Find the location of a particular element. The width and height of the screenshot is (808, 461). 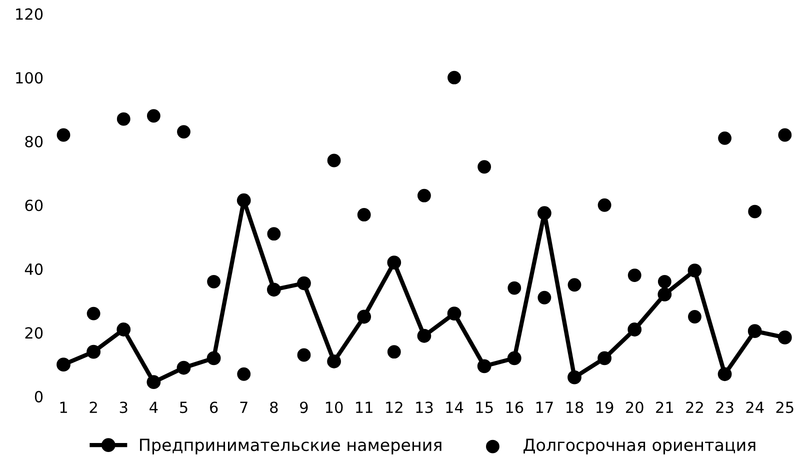

y-tick-label: 20 is located at coordinates (34, 333).